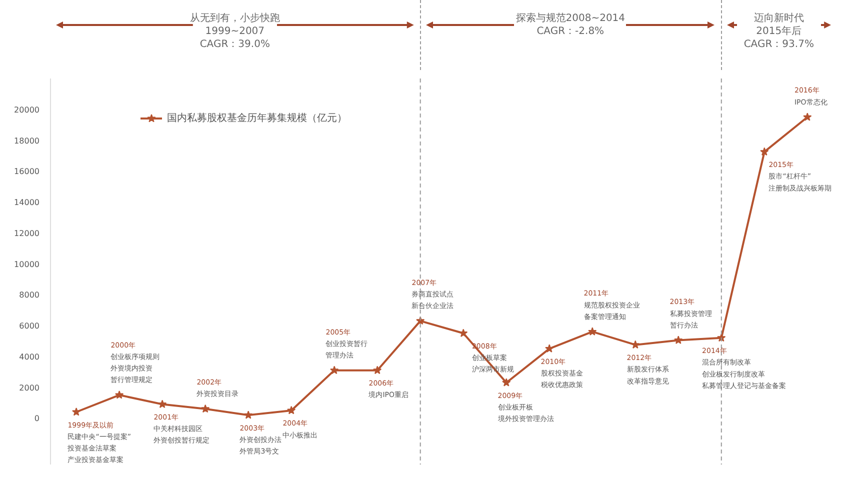 The width and height of the screenshot is (847, 480). What do you see at coordinates (235, 31) in the screenshot?
I see `text: 1999~2007` at bounding box center [235, 31].